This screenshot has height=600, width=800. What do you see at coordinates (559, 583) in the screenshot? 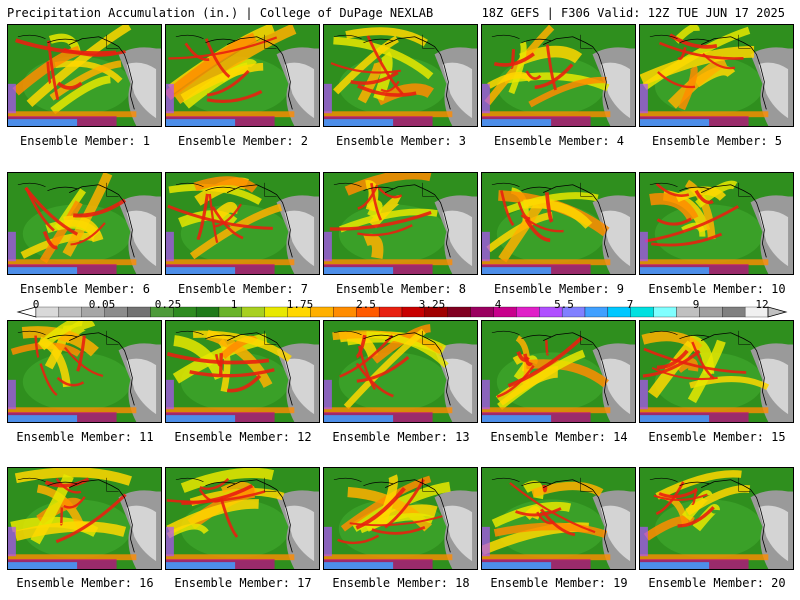
I see `ensemble-member-label: Ensemble Member: 19` at bounding box center [559, 583].